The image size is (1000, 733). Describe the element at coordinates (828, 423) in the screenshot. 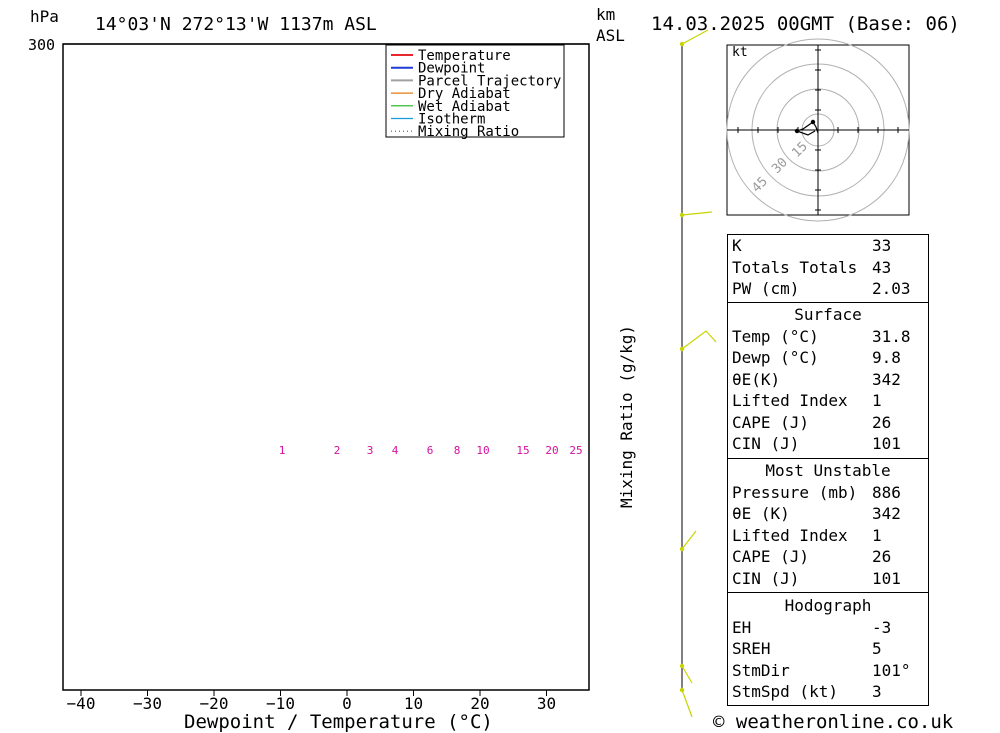

I see `surface-row: CAPE (J) 26` at that location.